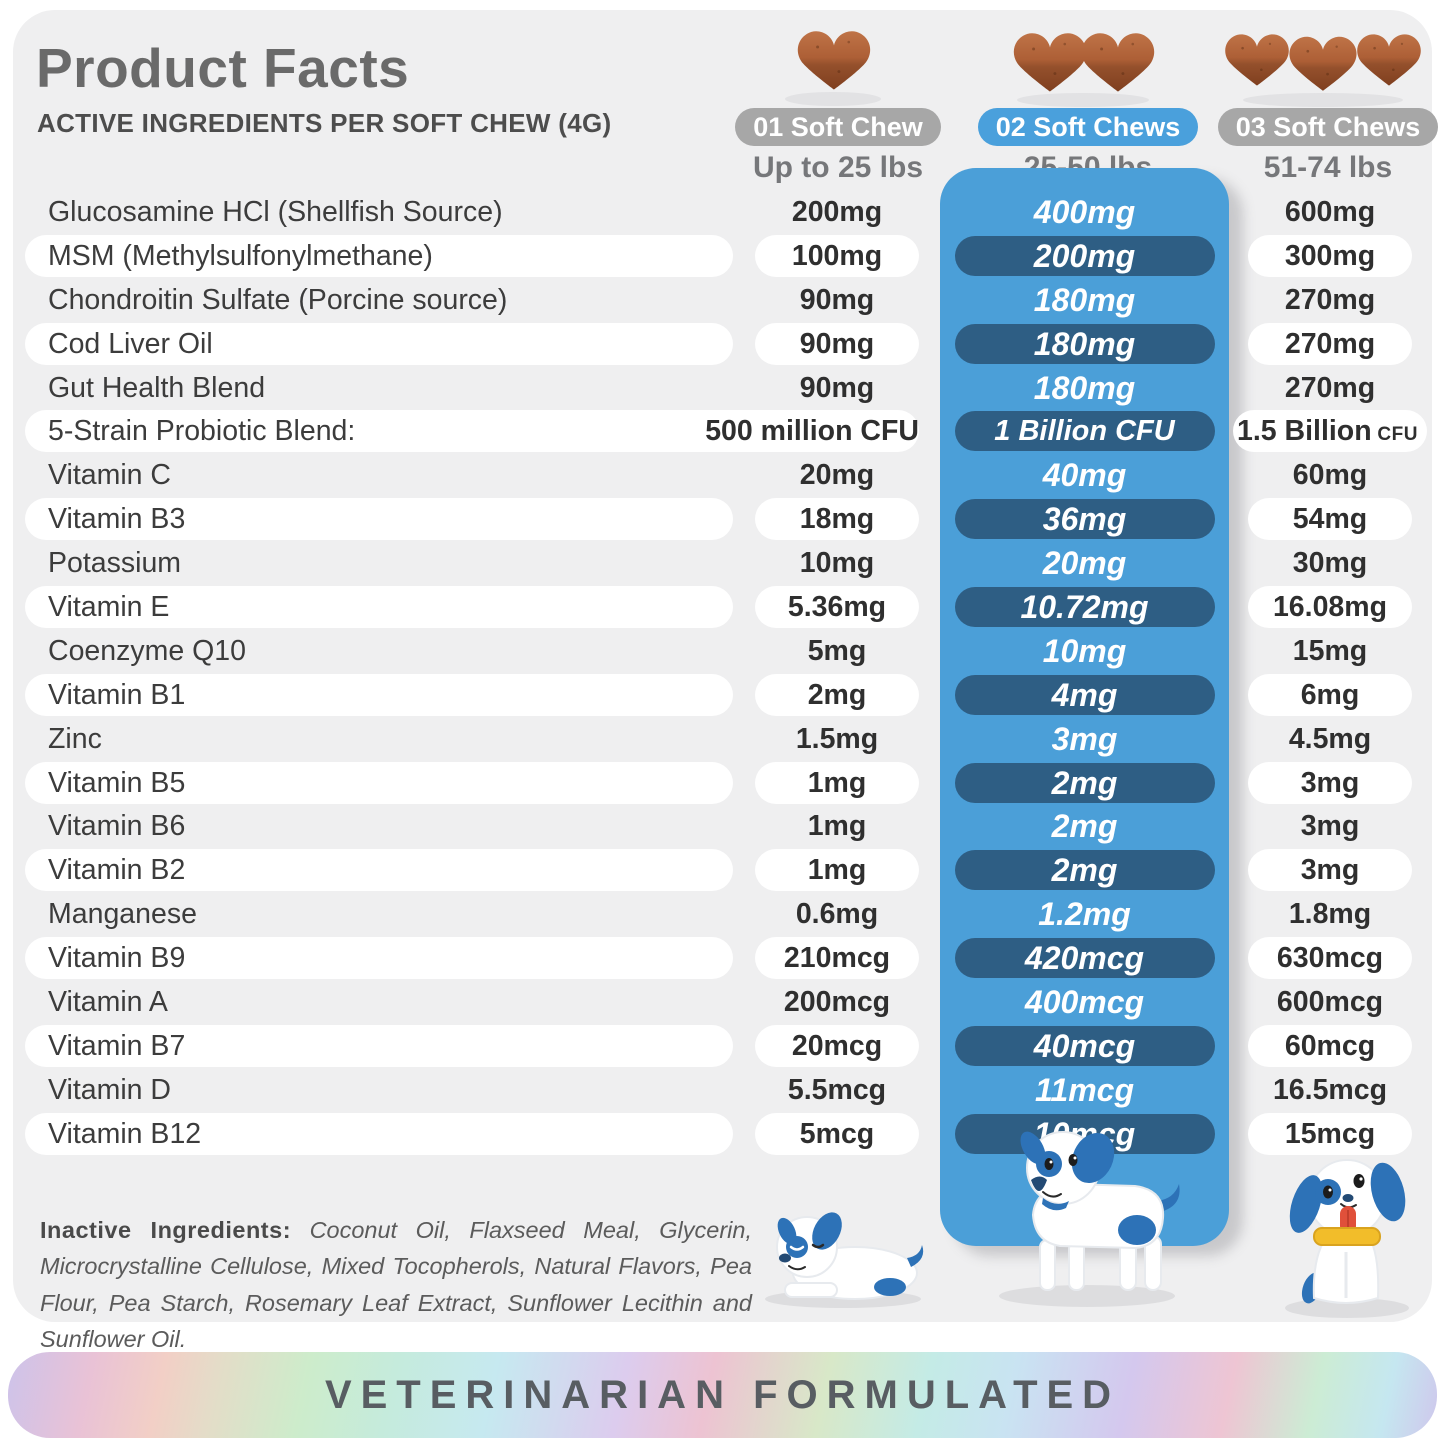 This screenshot has width=1445, height=1438. I want to click on table-row: Vitamin B6 1mg 2mg 3mg, so click(722, 826).